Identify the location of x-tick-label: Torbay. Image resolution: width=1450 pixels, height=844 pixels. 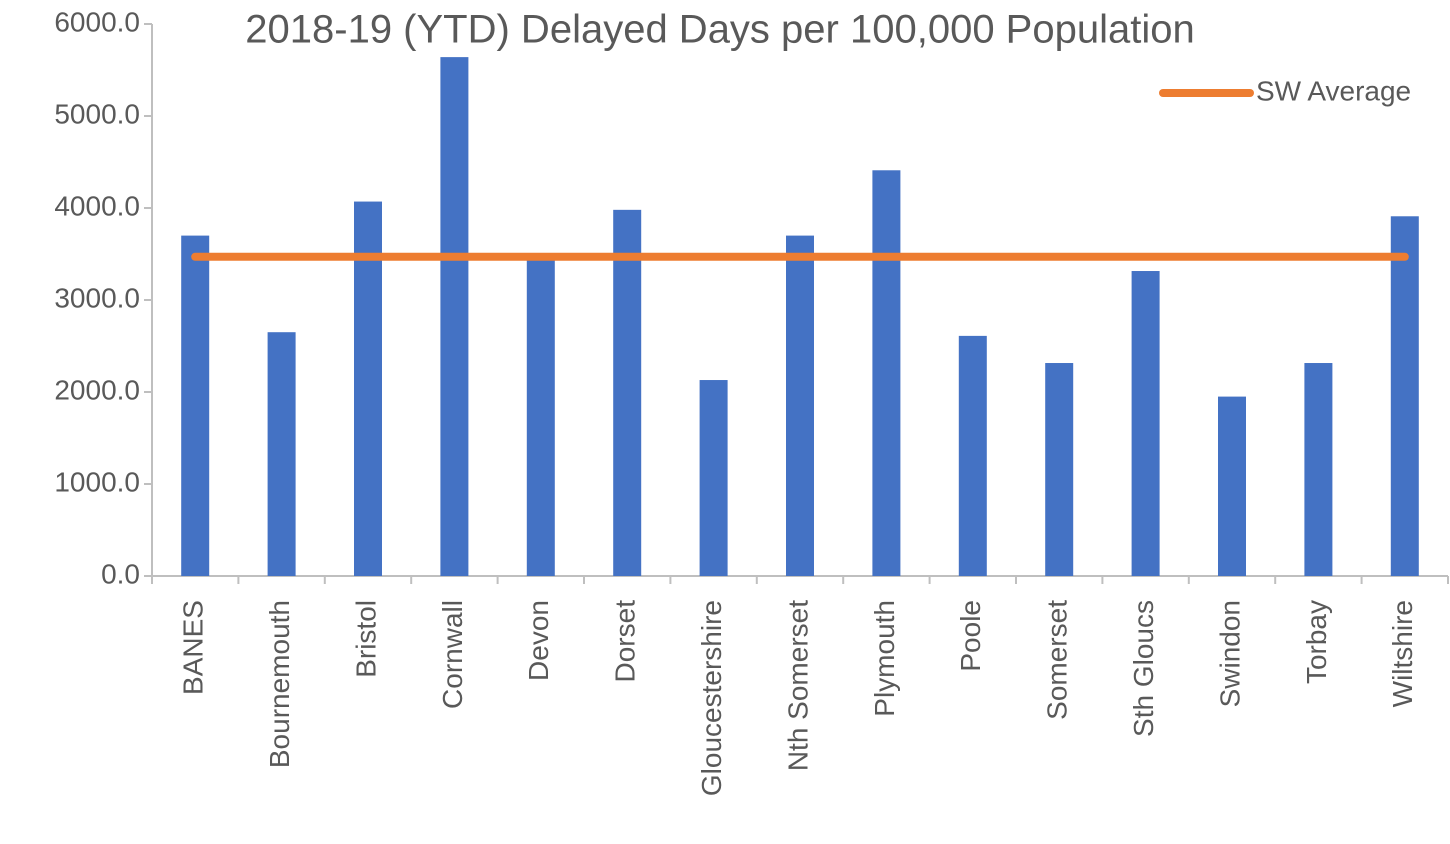
(1316, 642).